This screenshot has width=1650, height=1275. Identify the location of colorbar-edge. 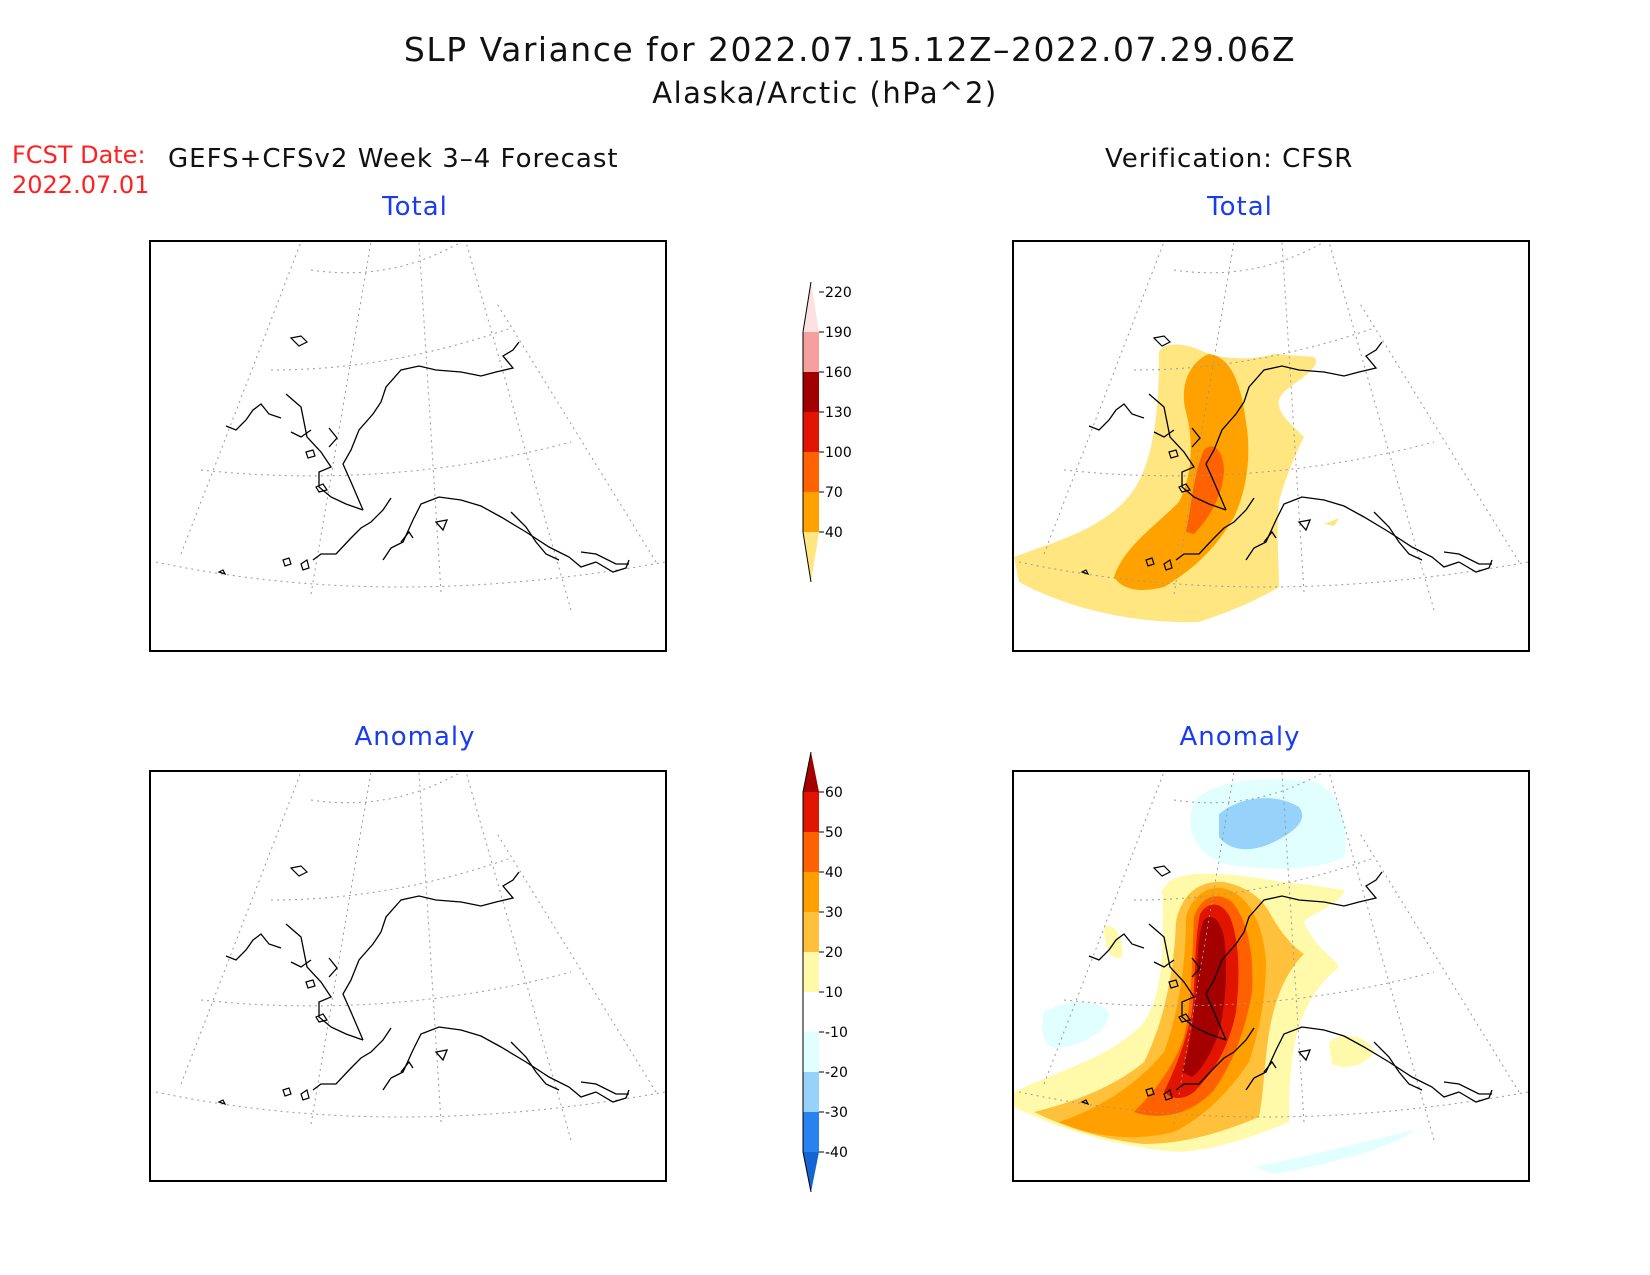
(807, 432).